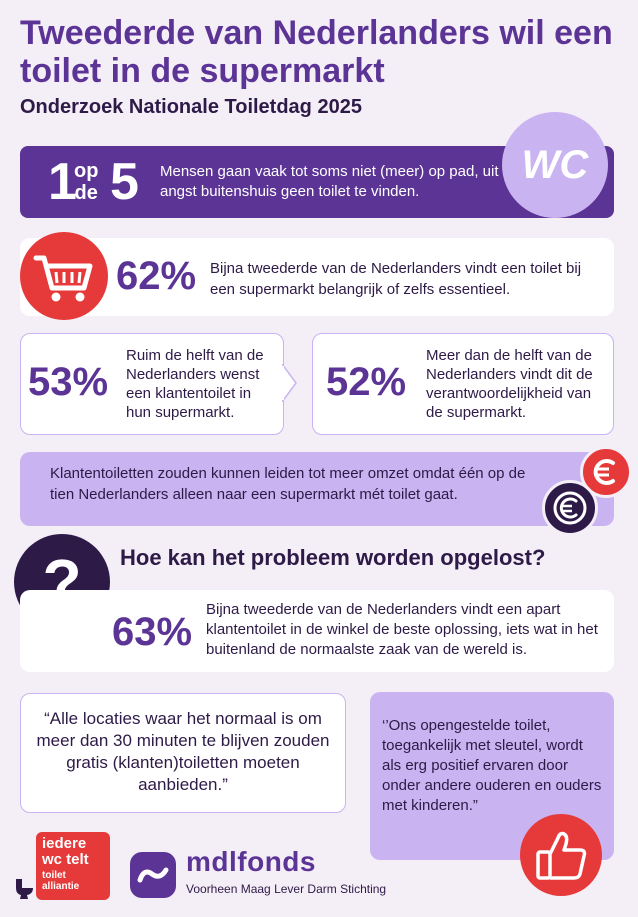 This screenshot has width=638, height=917. What do you see at coordinates (86, 171) in the screenshot?
I see `banner-op: op` at bounding box center [86, 171].